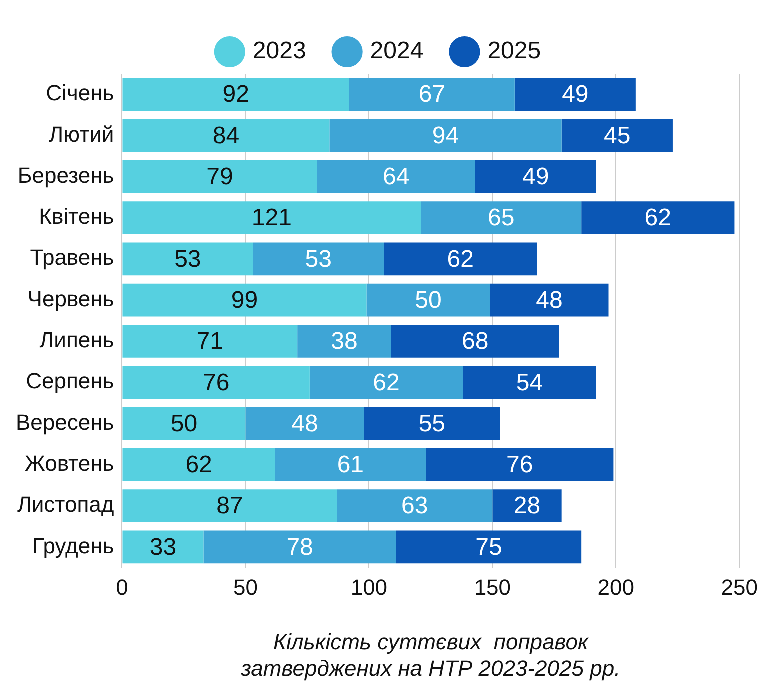 This screenshot has width=766, height=693. I want to click on data-label: 65, so click(501, 218).